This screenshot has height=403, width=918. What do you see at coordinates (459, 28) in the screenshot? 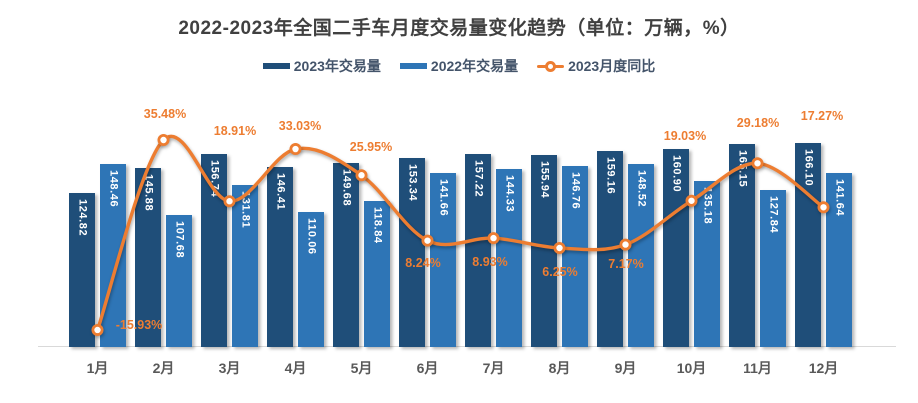
I see `chart-title: 2022-2023年全国二手车月度交易量变化趋势（单位：万辆，%）` at bounding box center [459, 28].